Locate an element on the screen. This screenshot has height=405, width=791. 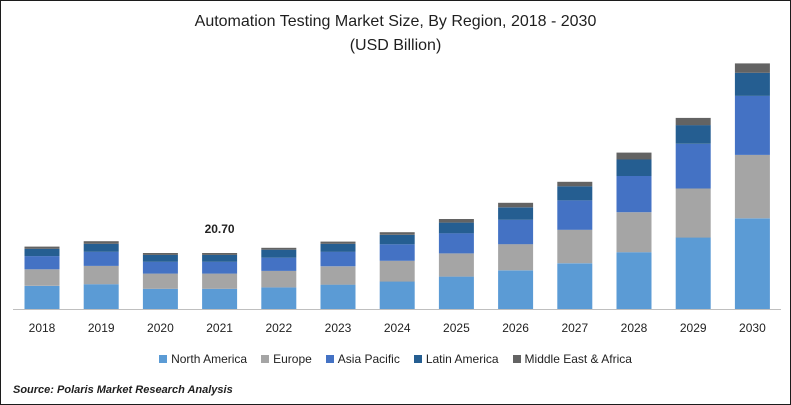
bar-latin-america-2022 is located at coordinates (279, 253).